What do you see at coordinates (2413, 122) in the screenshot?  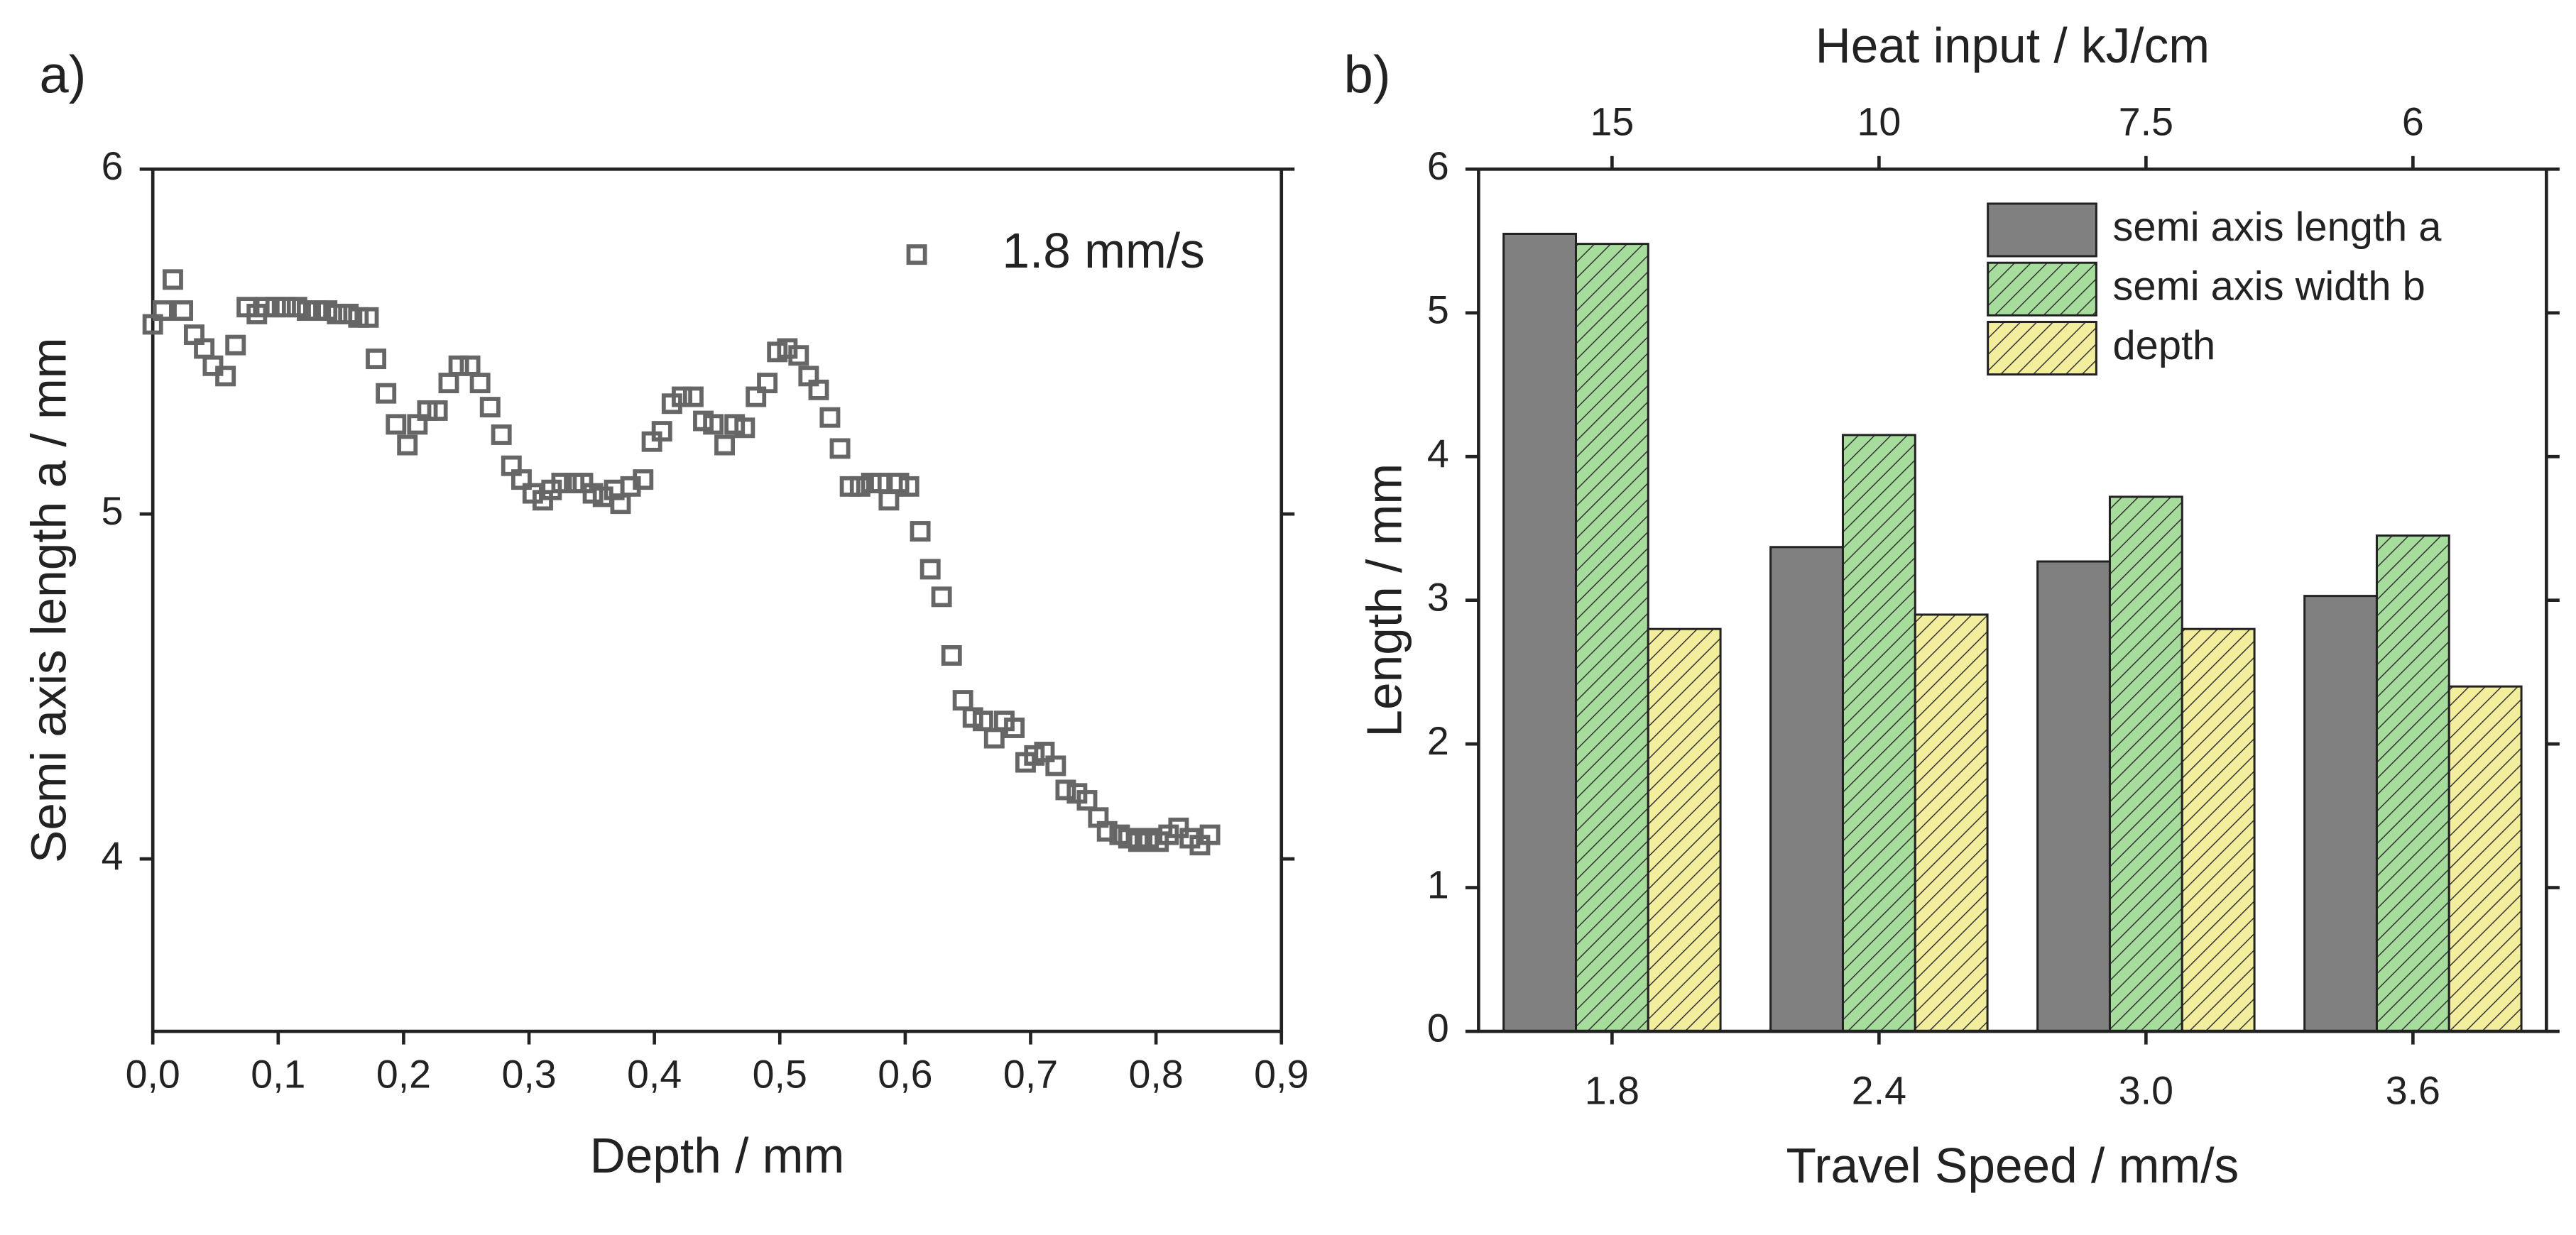 I see `x2-tick-label: 6` at bounding box center [2413, 122].